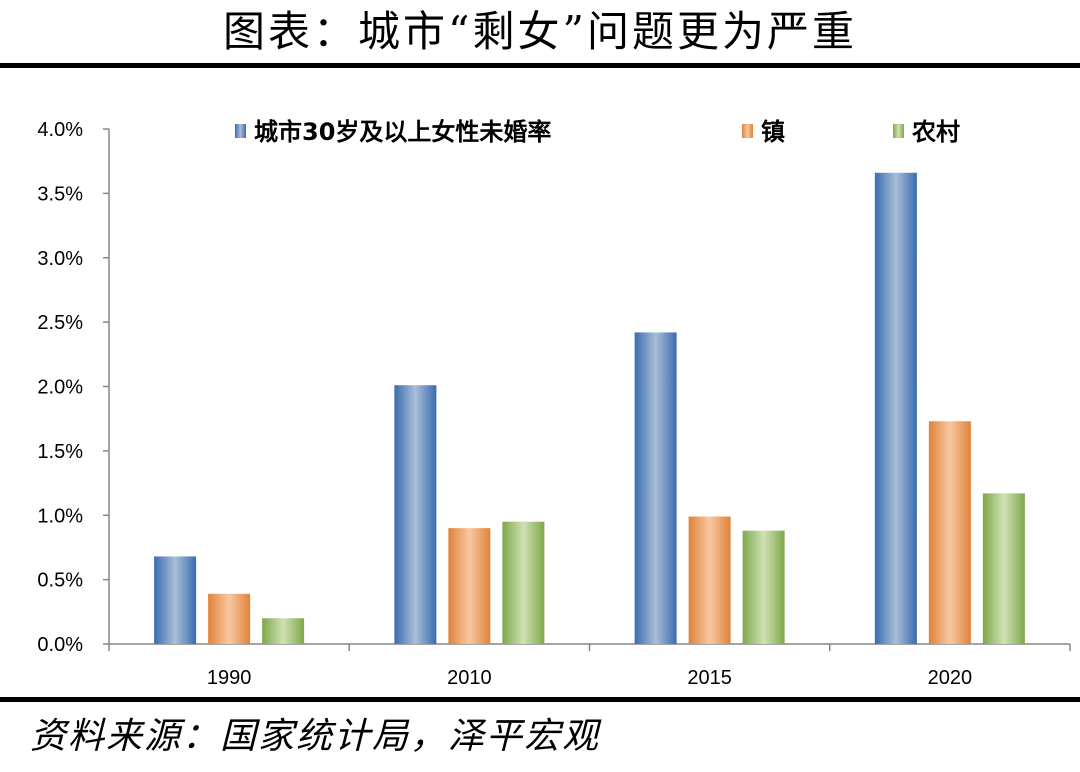 The height and width of the screenshot is (772, 1080). I want to click on x-tick-label: 2015, so click(709, 678).